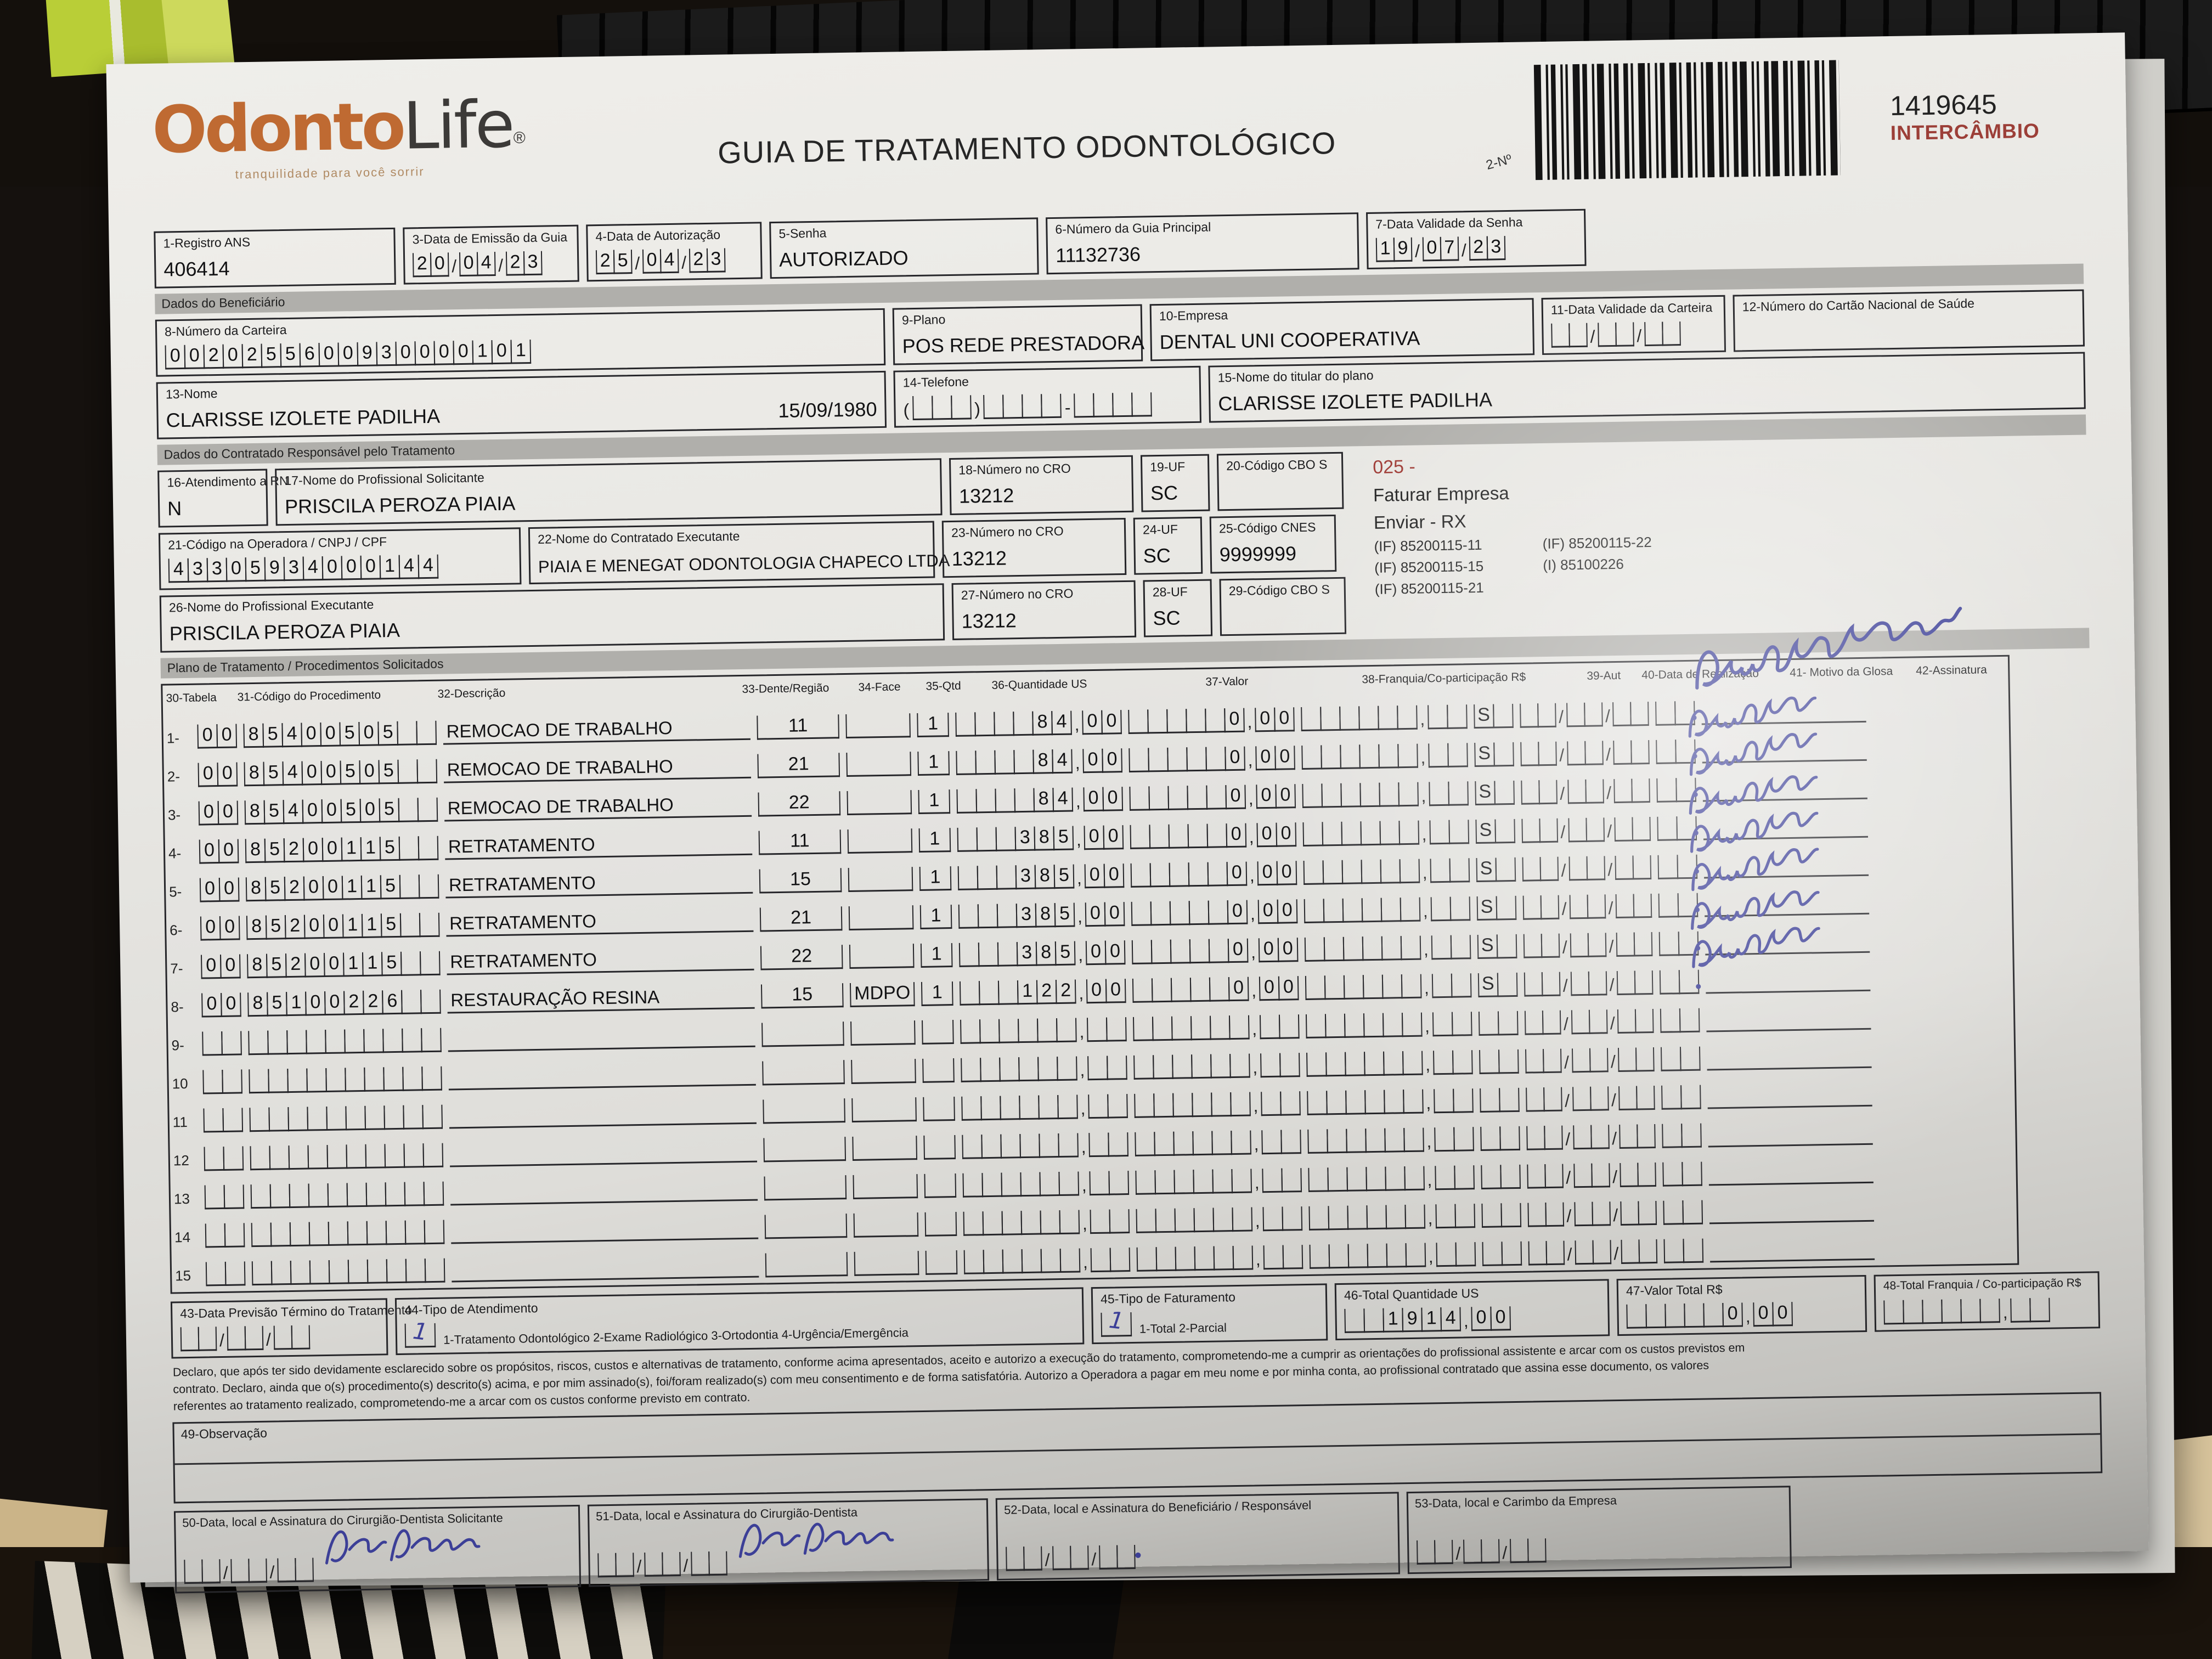 The height and width of the screenshot is (1659, 2212). Describe the element at coordinates (1063, 799) in the screenshot. I see `comb-cell: 4` at that location.